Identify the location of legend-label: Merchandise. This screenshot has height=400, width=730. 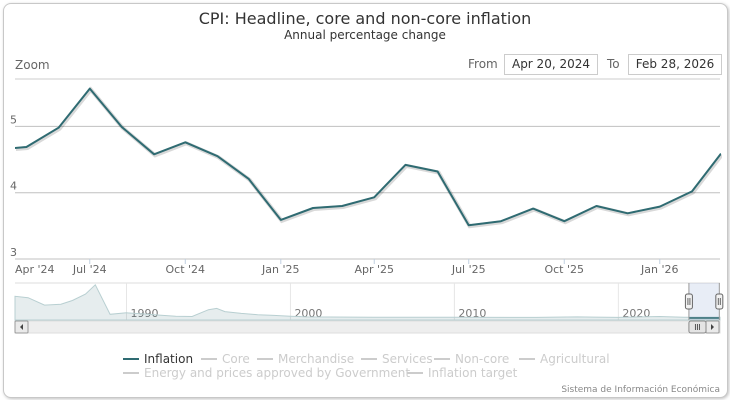
(316, 359).